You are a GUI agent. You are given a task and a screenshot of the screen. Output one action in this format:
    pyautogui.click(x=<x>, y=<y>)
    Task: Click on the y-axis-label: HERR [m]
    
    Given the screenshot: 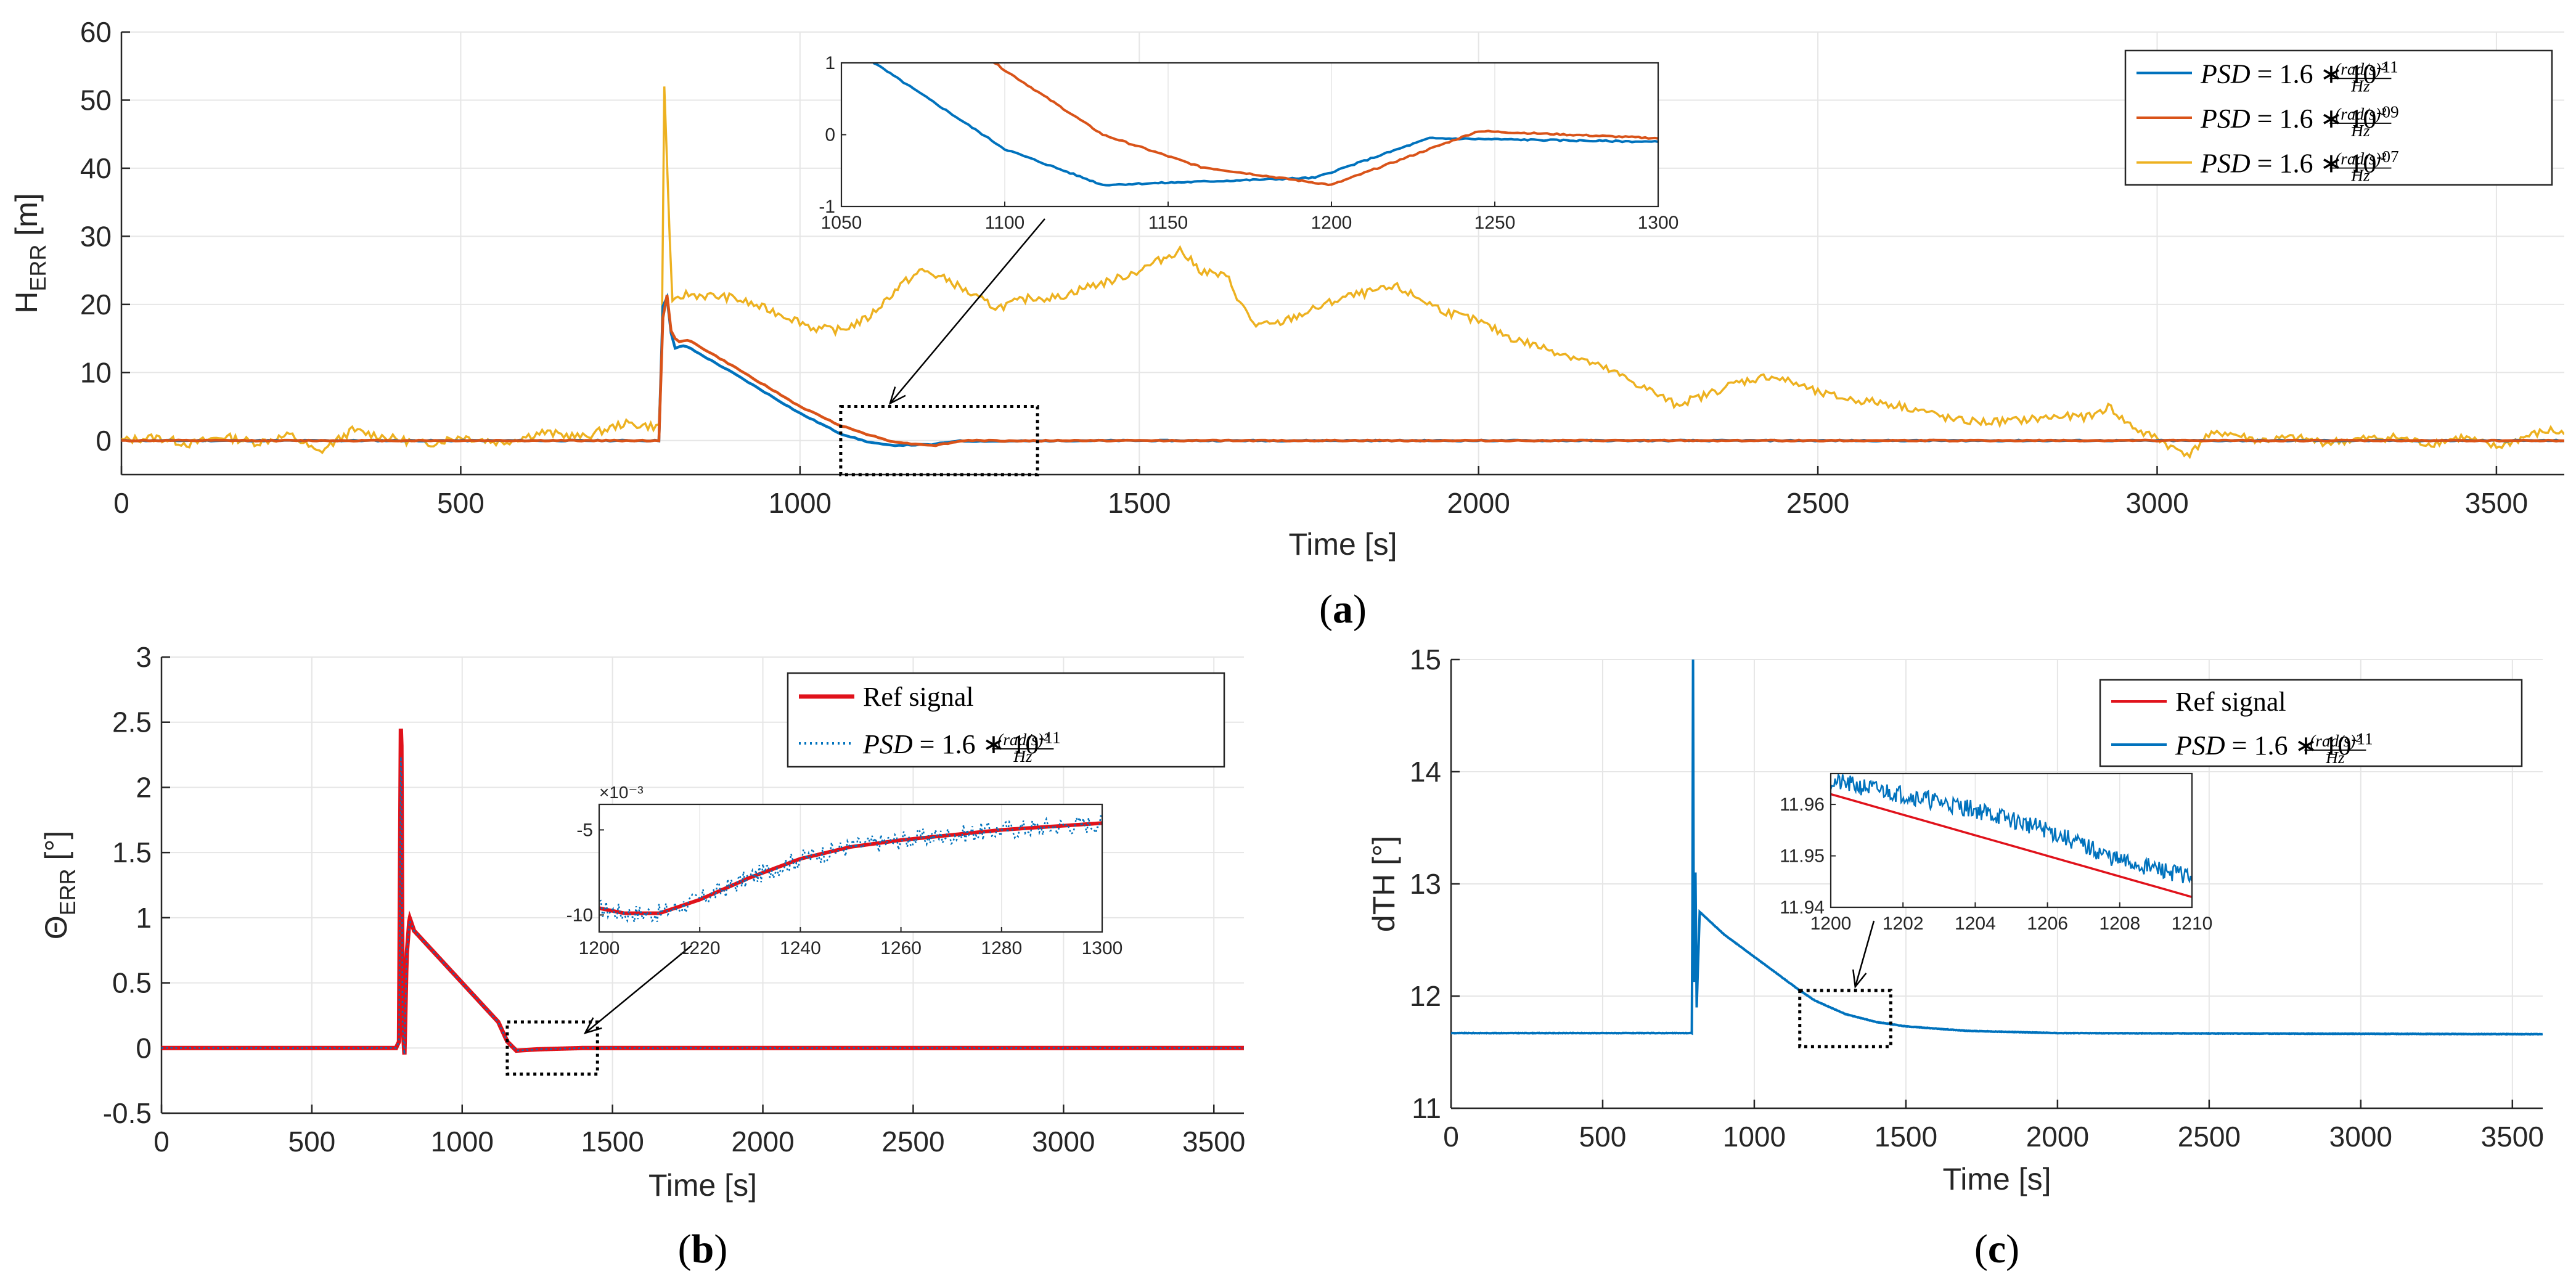 What is the action you would take?
    pyautogui.click(x=30, y=253)
    